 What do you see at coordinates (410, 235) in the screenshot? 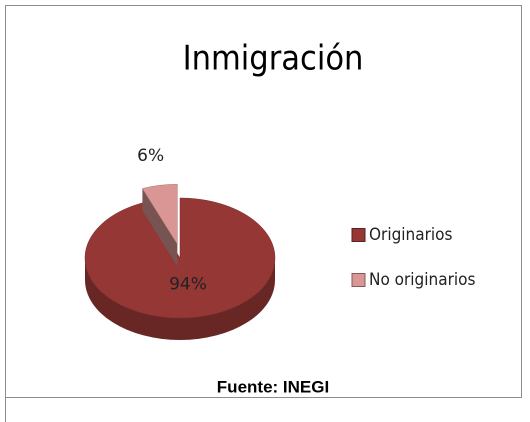
I see `legend-label: Originarios` at bounding box center [410, 235].